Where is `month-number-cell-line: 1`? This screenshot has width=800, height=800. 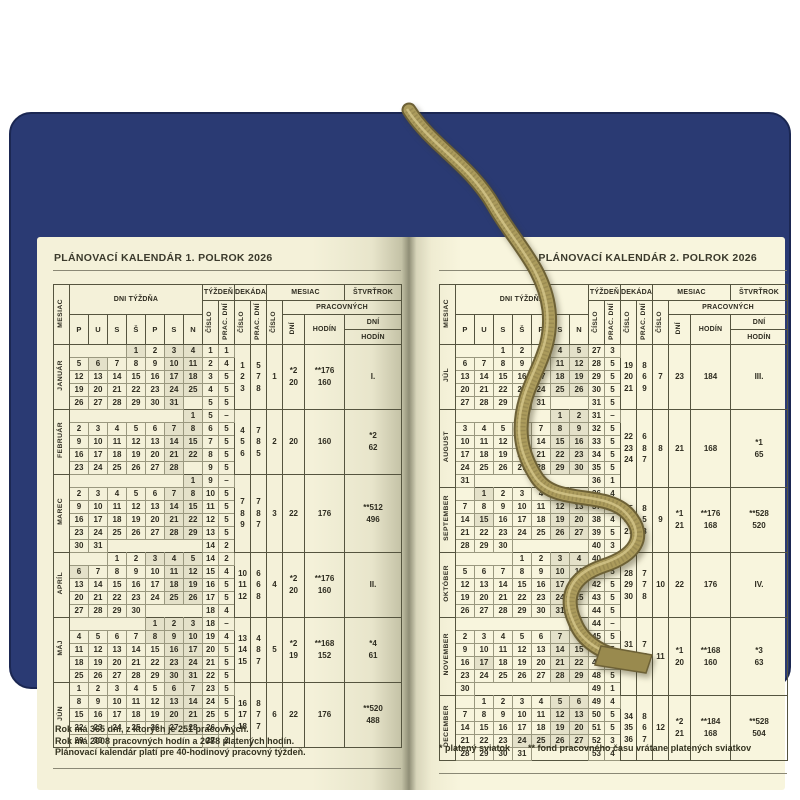 month-number-cell-line: 1 is located at coordinates (274, 377).